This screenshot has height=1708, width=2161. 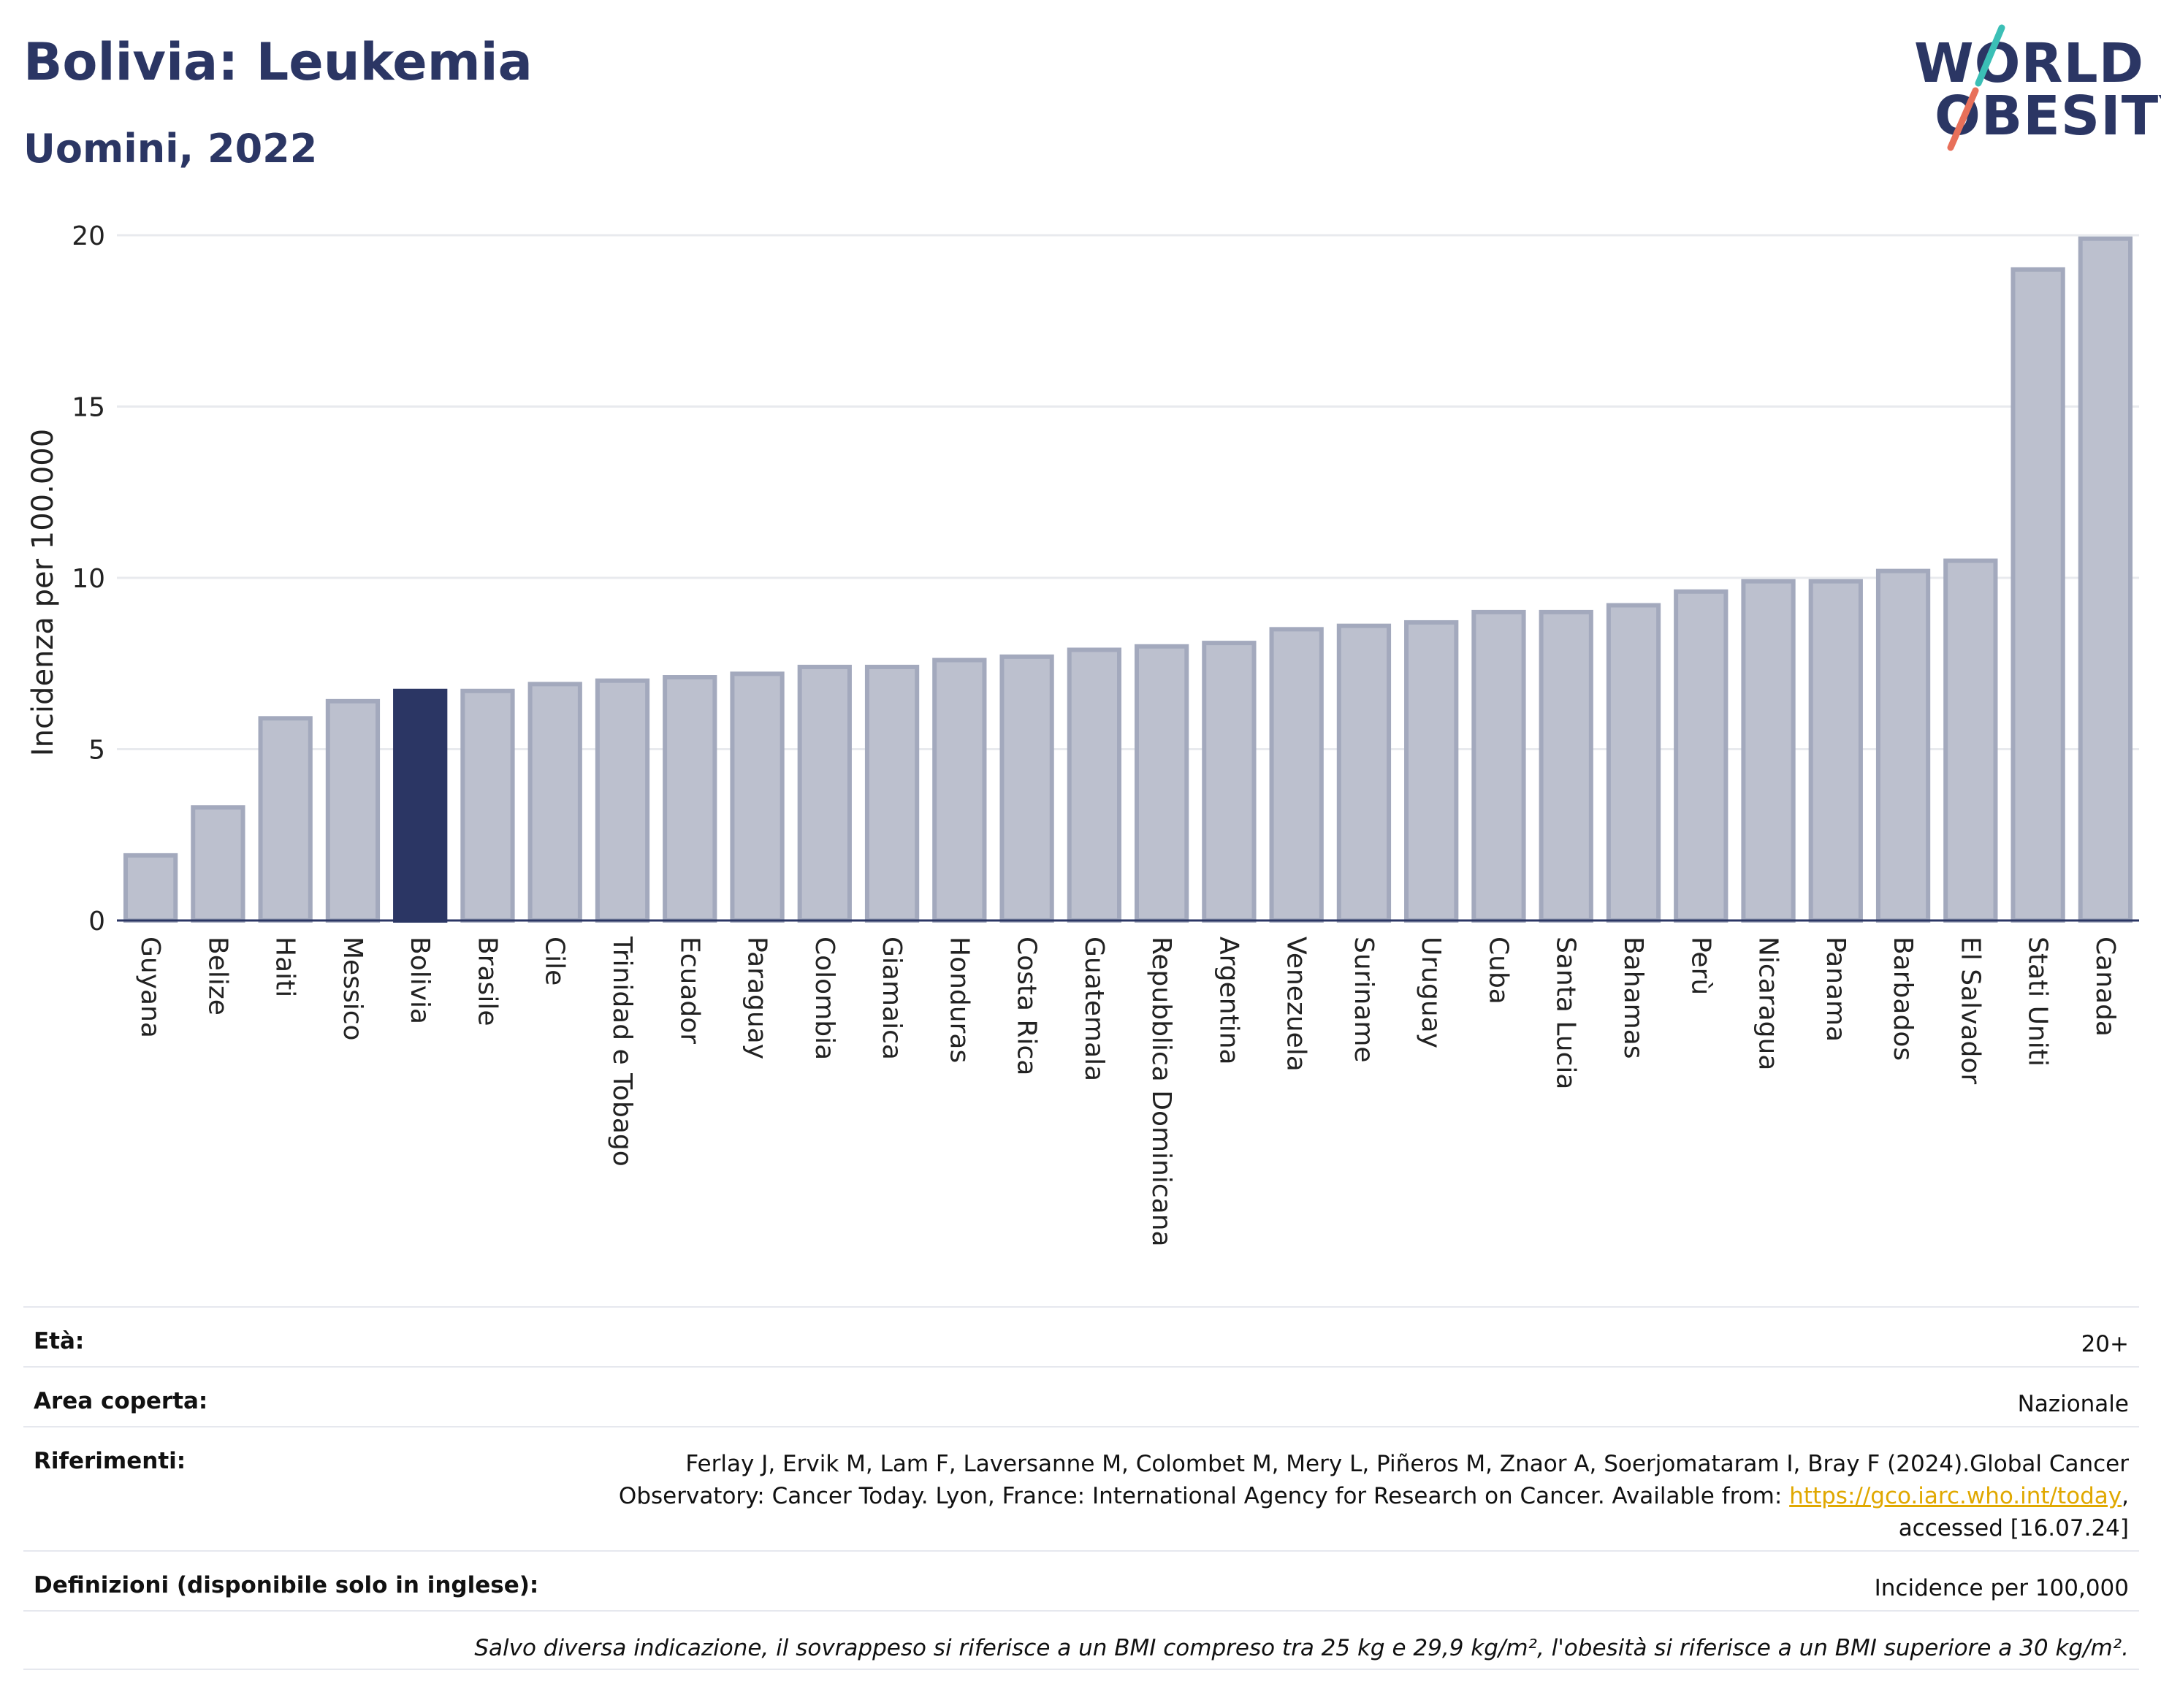 What do you see at coordinates (217, 976) in the screenshot?
I see `x-tick-label: Belize` at bounding box center [217, 976].